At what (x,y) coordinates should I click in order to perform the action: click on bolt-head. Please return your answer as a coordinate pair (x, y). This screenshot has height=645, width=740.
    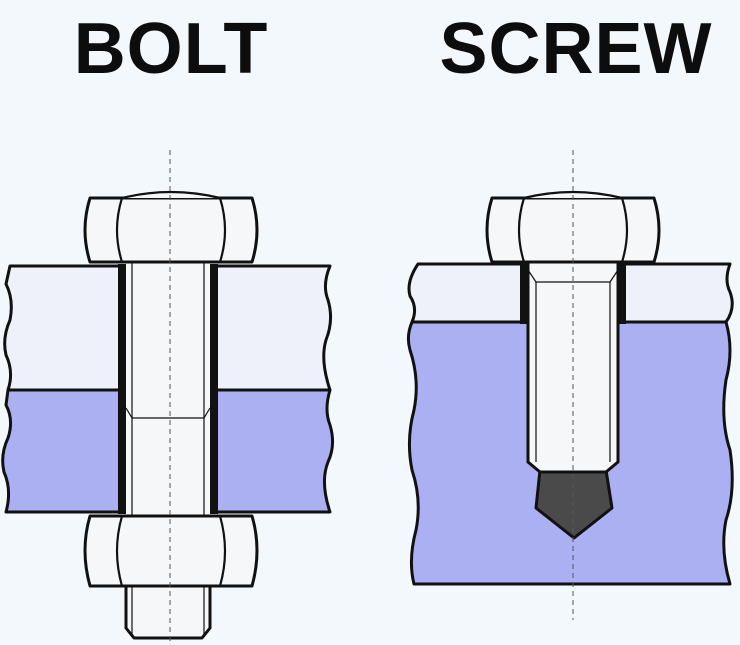
    Looking at the image, I should click on (171, 230).